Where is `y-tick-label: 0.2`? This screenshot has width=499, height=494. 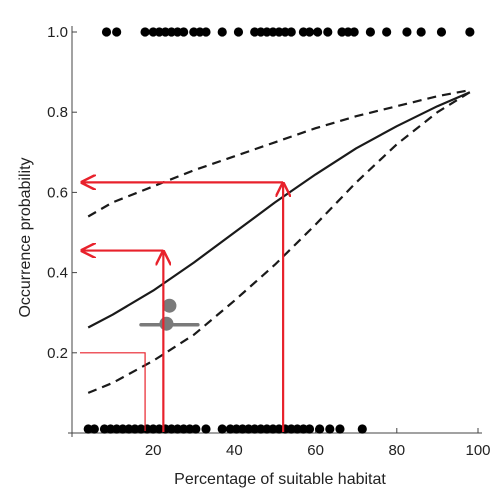 y-tick-label: 0.2 is located at coordinates (57, 353).